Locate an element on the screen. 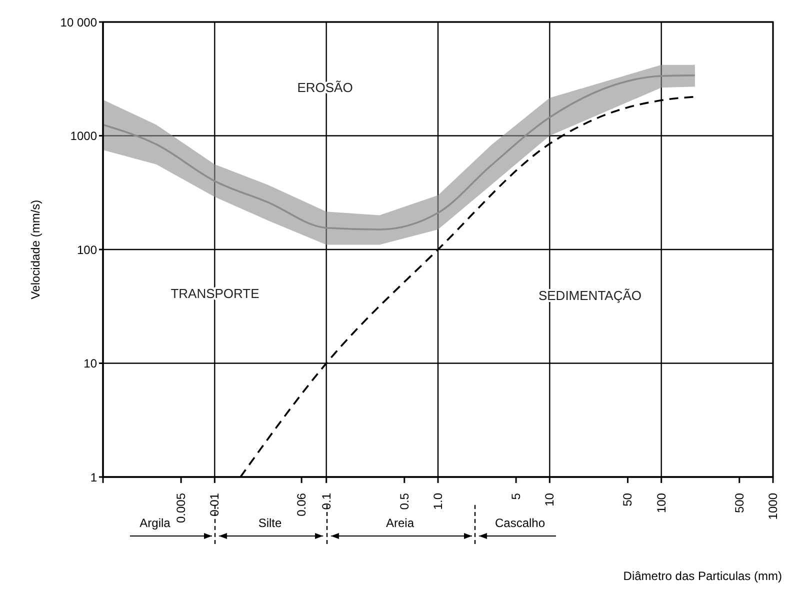 This screenshot has height=594, width=787. x-tick-label: 1.0 is located at coordinates (438, 501).